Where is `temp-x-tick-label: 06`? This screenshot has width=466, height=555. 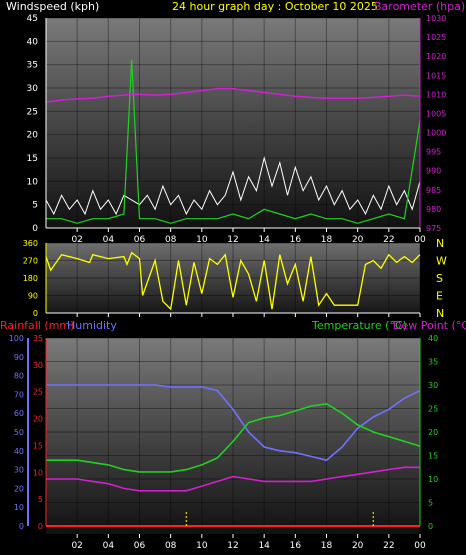 temp-x-tick-label: 06 is located at coordinates (140, 546).